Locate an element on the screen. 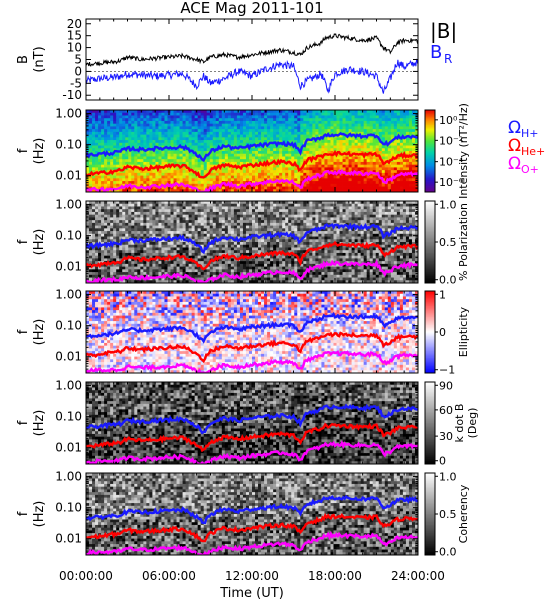 The image size is (550, 600). y-tick-label: 0.10 is located at coordinates (68, 145).